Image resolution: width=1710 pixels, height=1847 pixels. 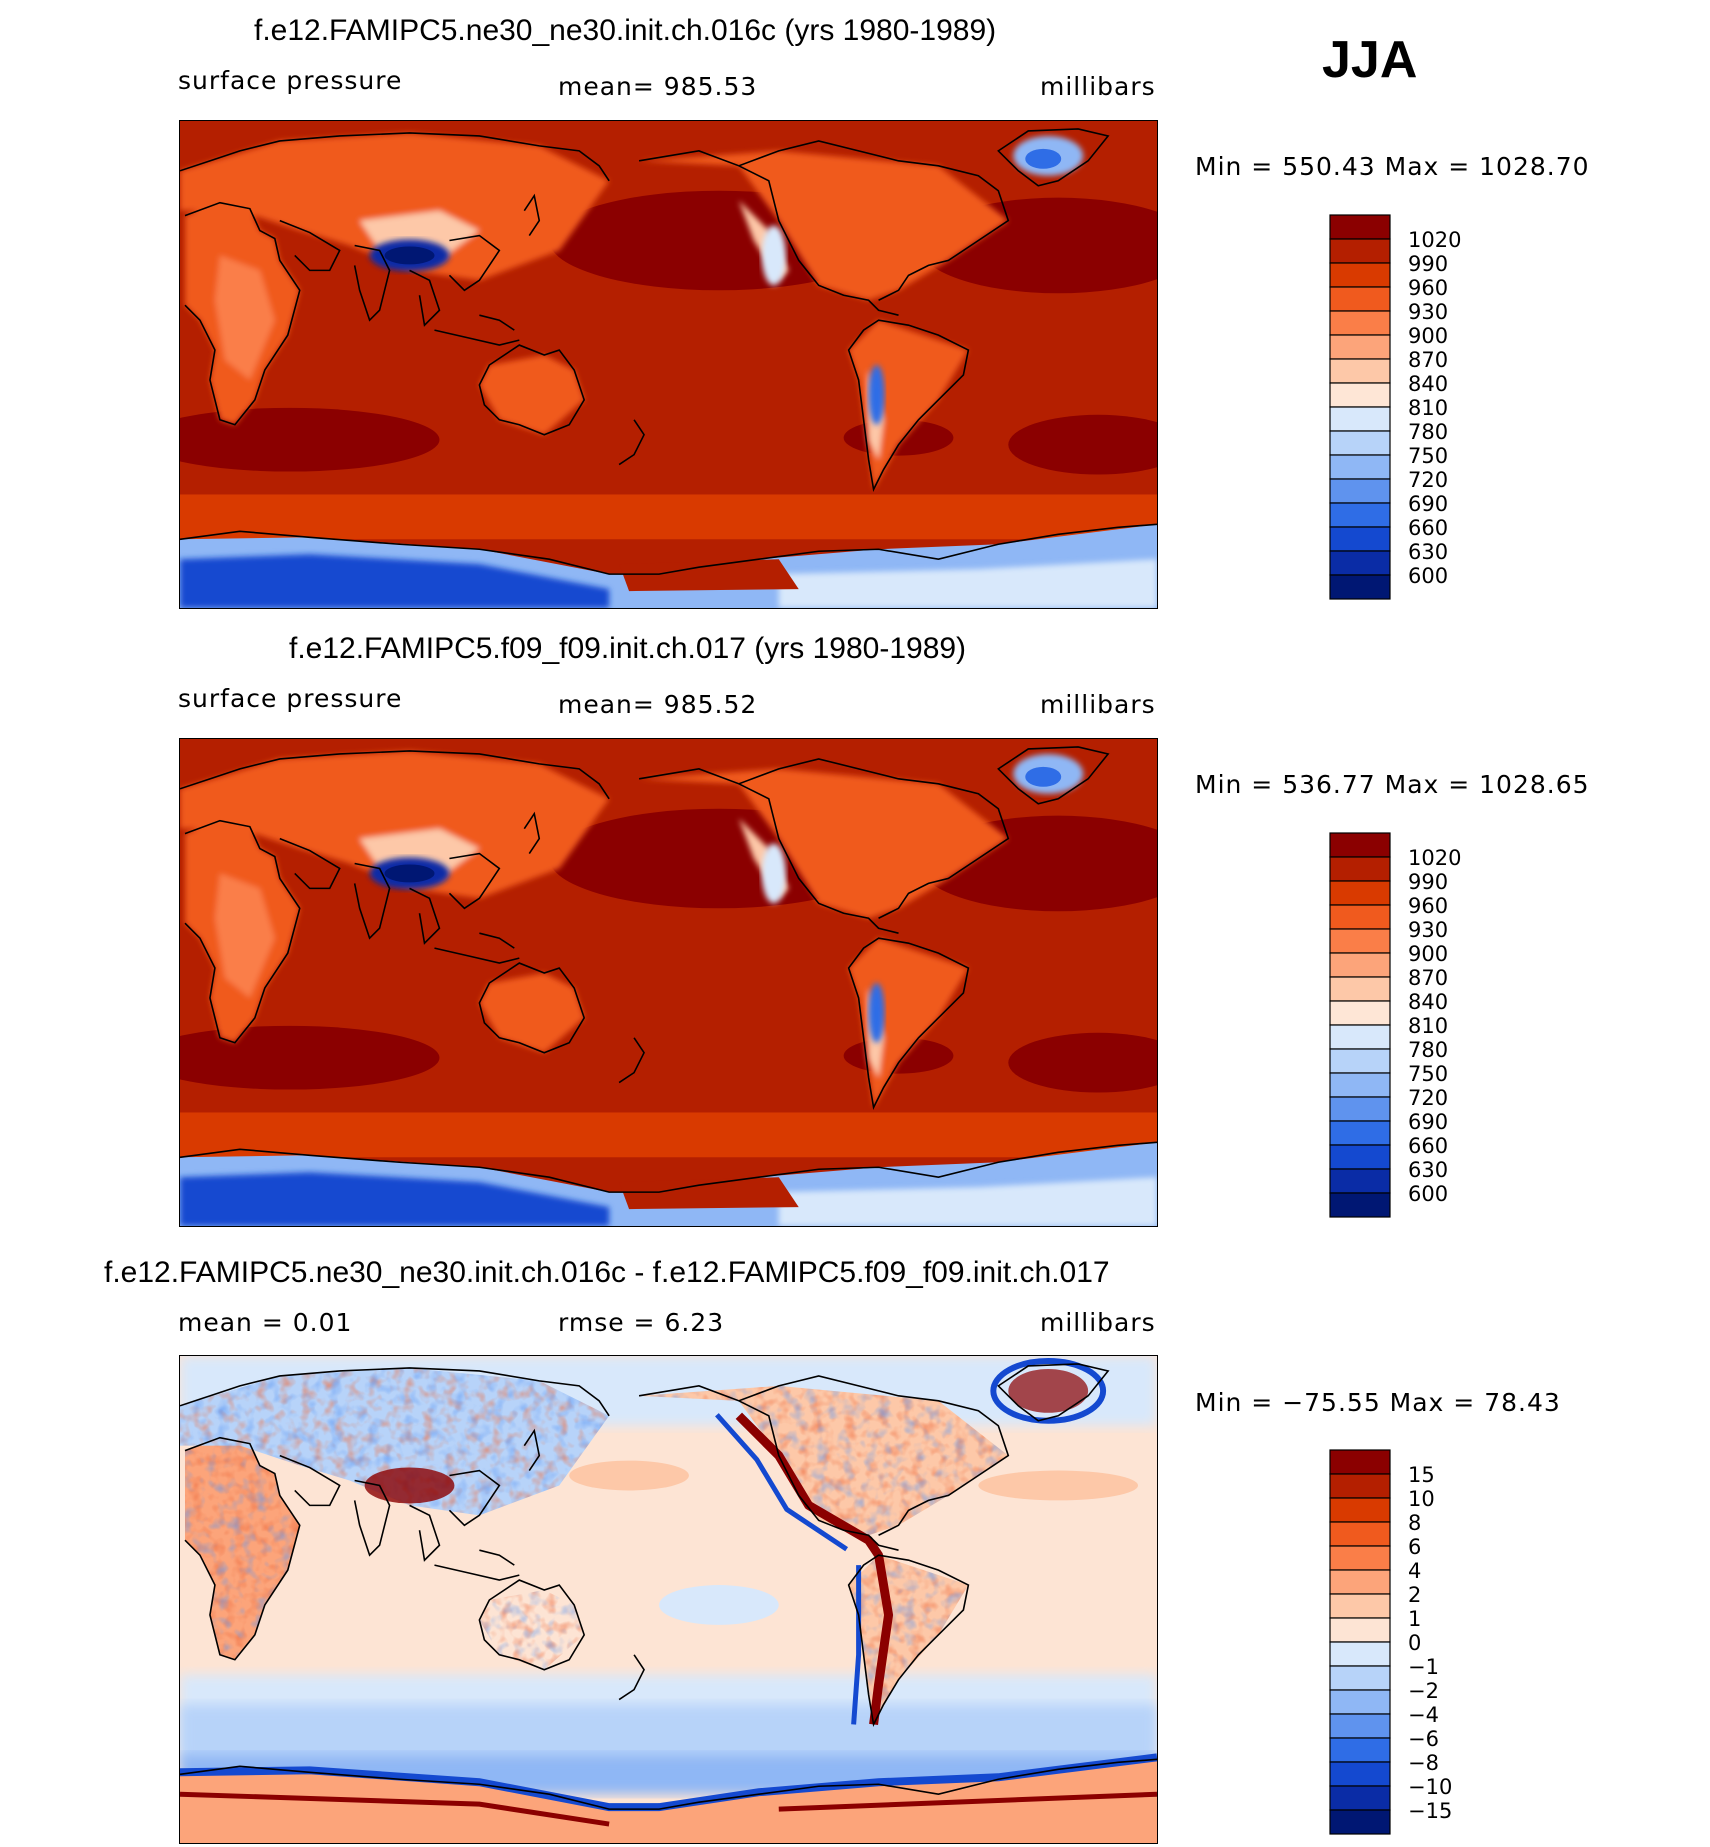 I want to click on panel-1-minmax: Min = 550.43 Max = 1028.70, so click(x=1392, y=166).